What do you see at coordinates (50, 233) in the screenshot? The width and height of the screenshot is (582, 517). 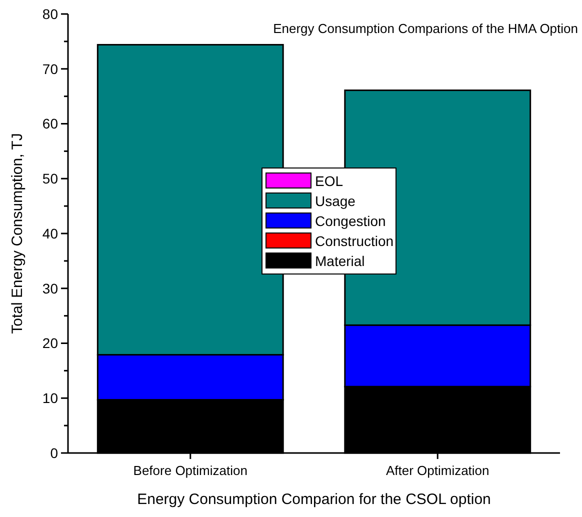 I see `y-tick-label: 40` at bounding box center [50, 233].